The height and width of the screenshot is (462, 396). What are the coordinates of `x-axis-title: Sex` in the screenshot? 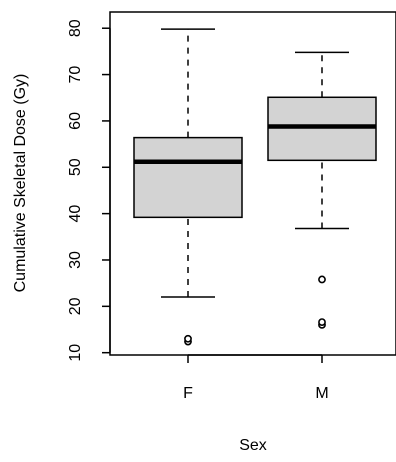 It's located at (253, 445).